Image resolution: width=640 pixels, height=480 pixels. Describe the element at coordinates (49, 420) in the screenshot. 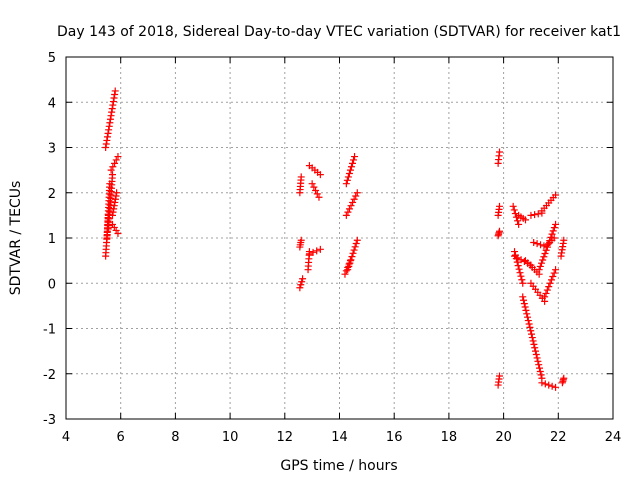

I see `y-tick-label: -3` at that location.